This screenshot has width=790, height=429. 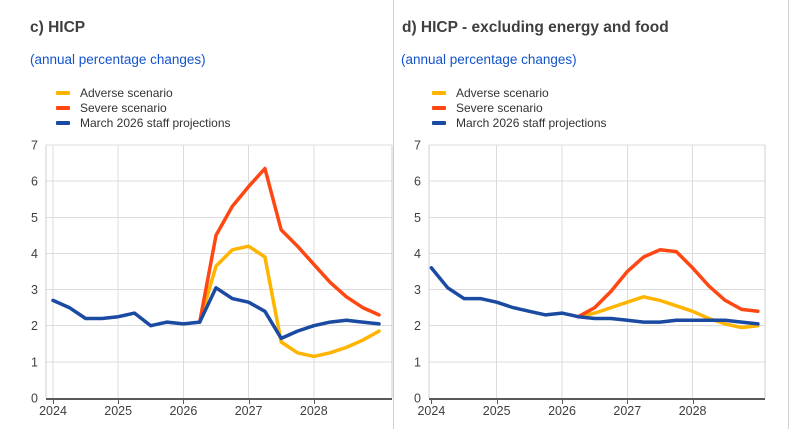 What do you see at coordinates (489, 59) in the screenshot?
I see `chart-subtitle-hicp-excl: (annual percentage changes)` at bounding box center [489, 59].